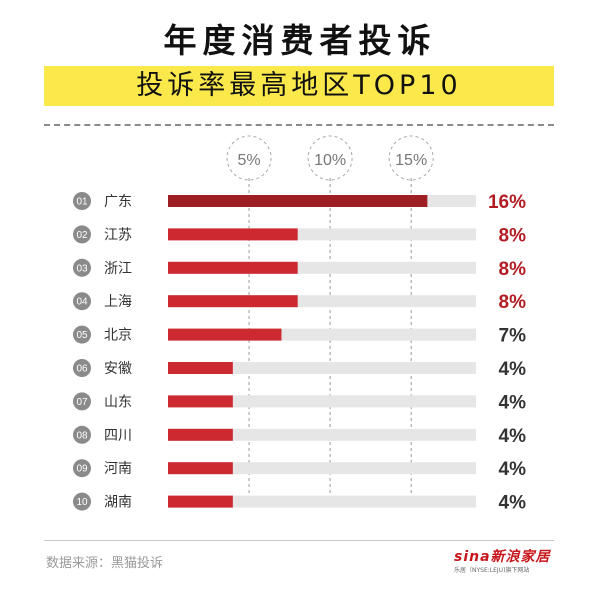  I want to click on value-label: 16%, so click(507, 202).